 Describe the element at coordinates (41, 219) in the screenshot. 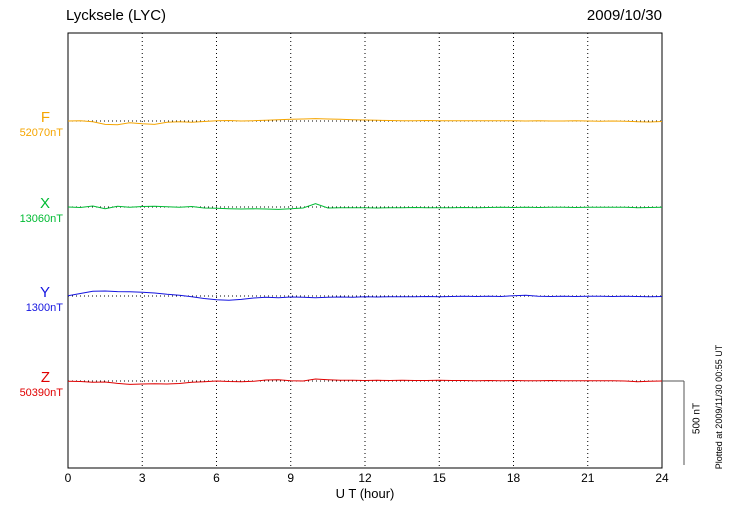

I see `series-baseline-value-X: 13060nT` at that location.